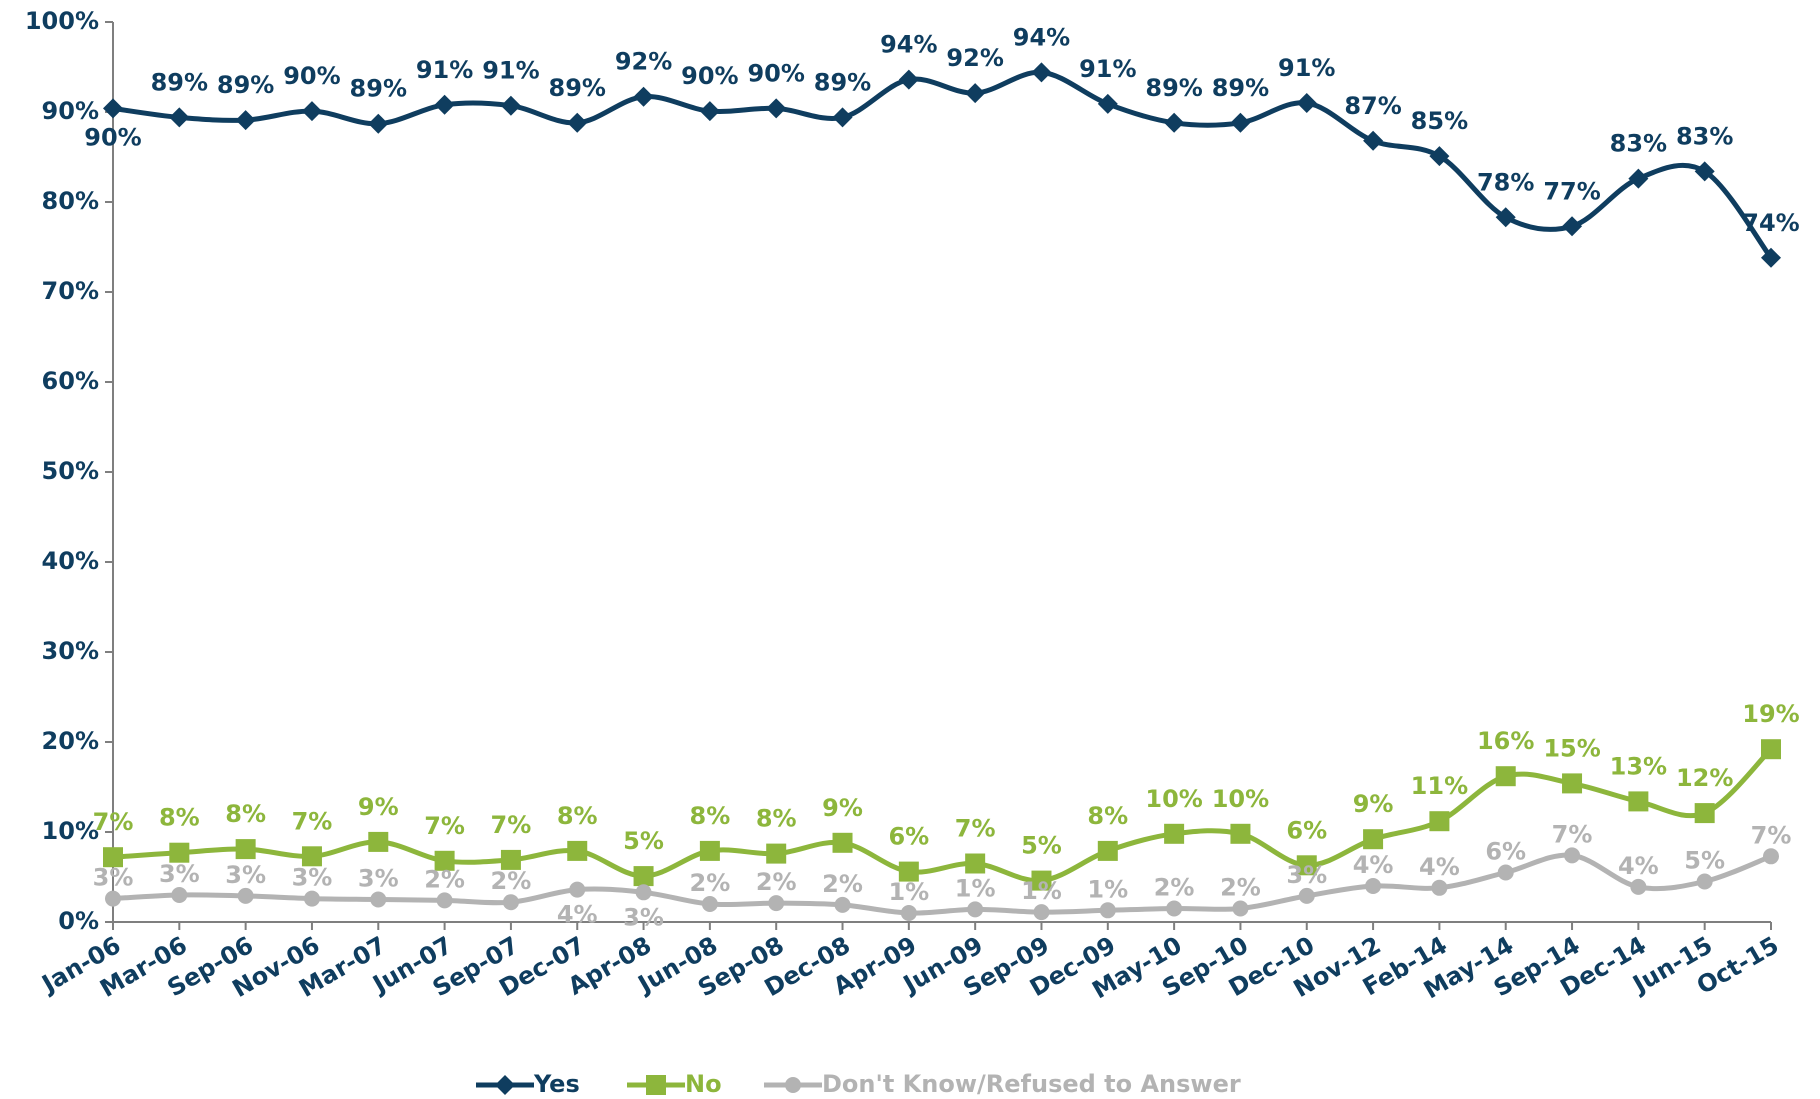  I want to click on data-label: 1%, so click(1041, 891).